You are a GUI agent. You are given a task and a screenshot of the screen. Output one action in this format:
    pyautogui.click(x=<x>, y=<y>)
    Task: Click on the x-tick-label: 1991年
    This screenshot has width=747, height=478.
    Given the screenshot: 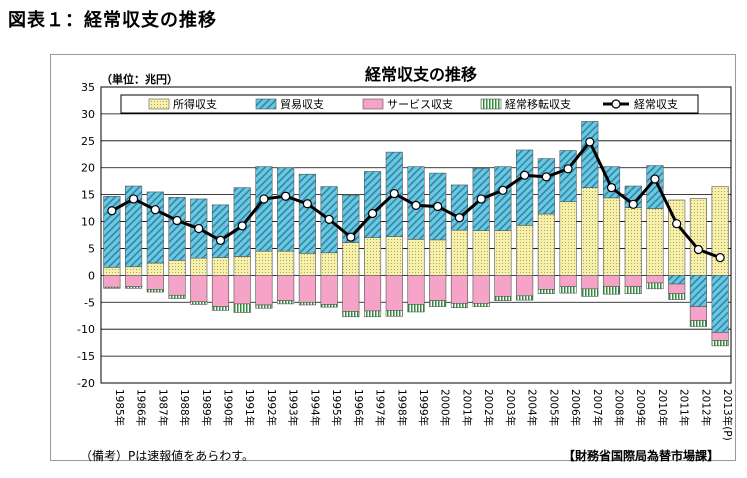 What is the action you would take?
    pyautogui.click(x=249, y=407)
    